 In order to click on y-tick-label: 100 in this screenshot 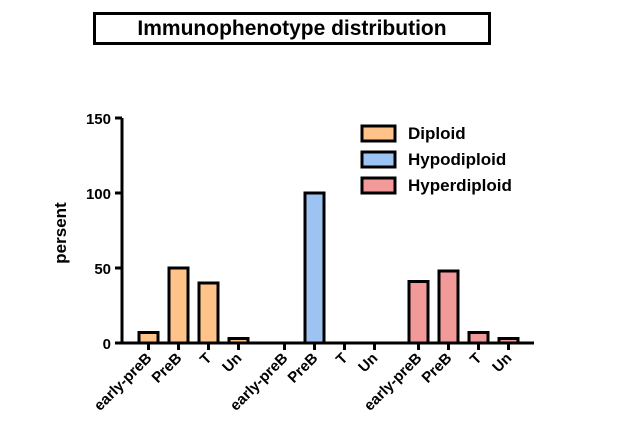, I will do `click(98, 194)`.